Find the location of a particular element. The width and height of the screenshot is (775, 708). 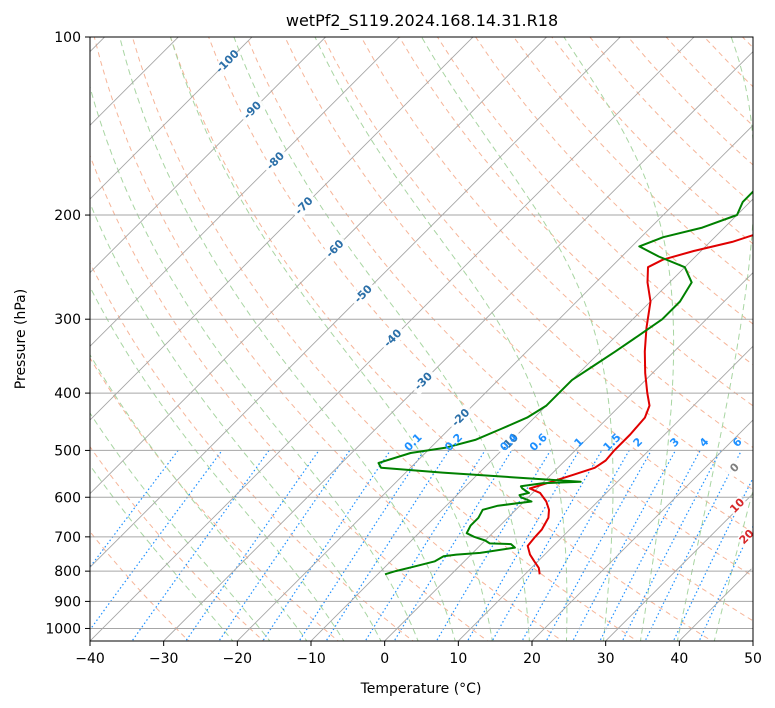

x-tick-label: 10 is located at coordinates (458, 659).